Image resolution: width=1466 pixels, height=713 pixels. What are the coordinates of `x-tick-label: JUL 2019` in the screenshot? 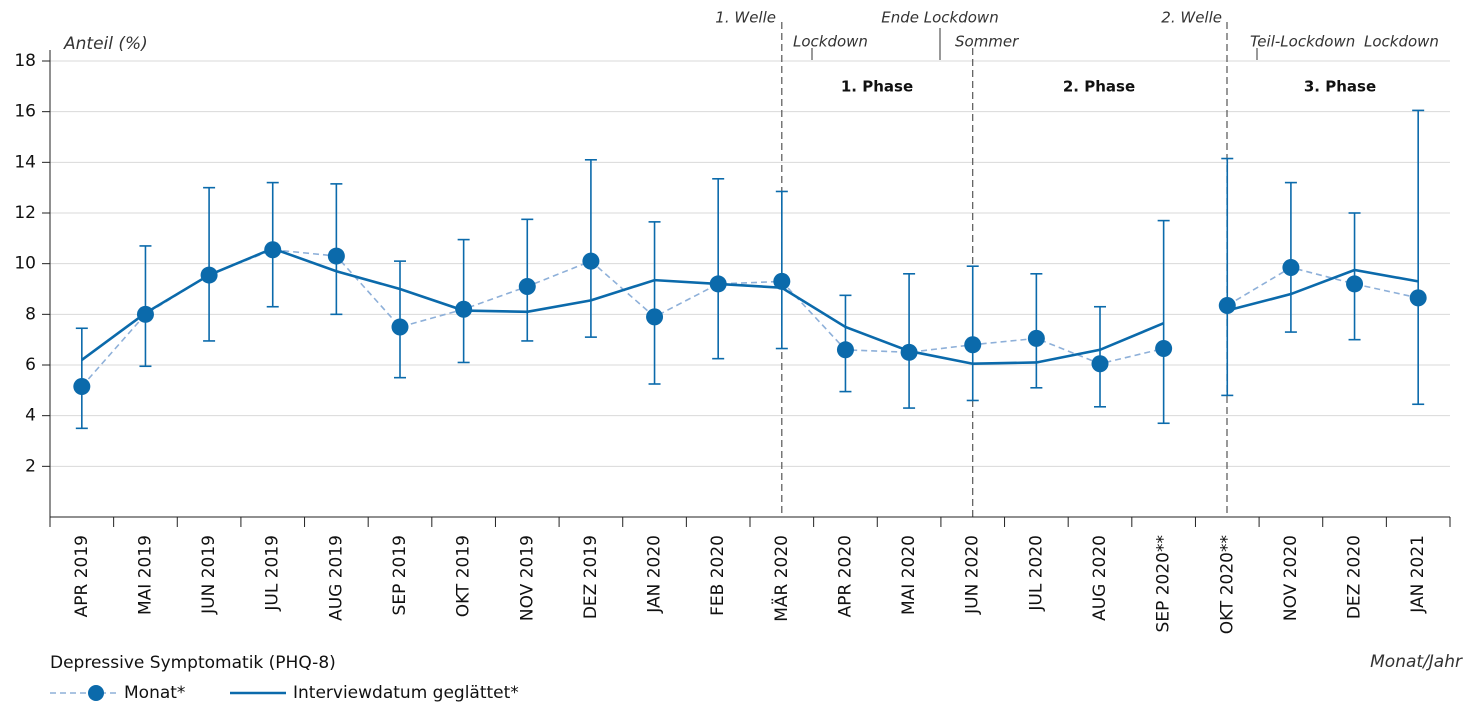 It's located at (273, 573).